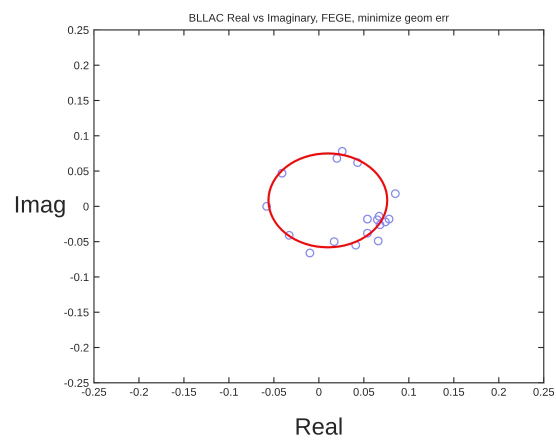 The image size is (556, 440). I want to click on y-axis-title: Imag, so click(40, 207).